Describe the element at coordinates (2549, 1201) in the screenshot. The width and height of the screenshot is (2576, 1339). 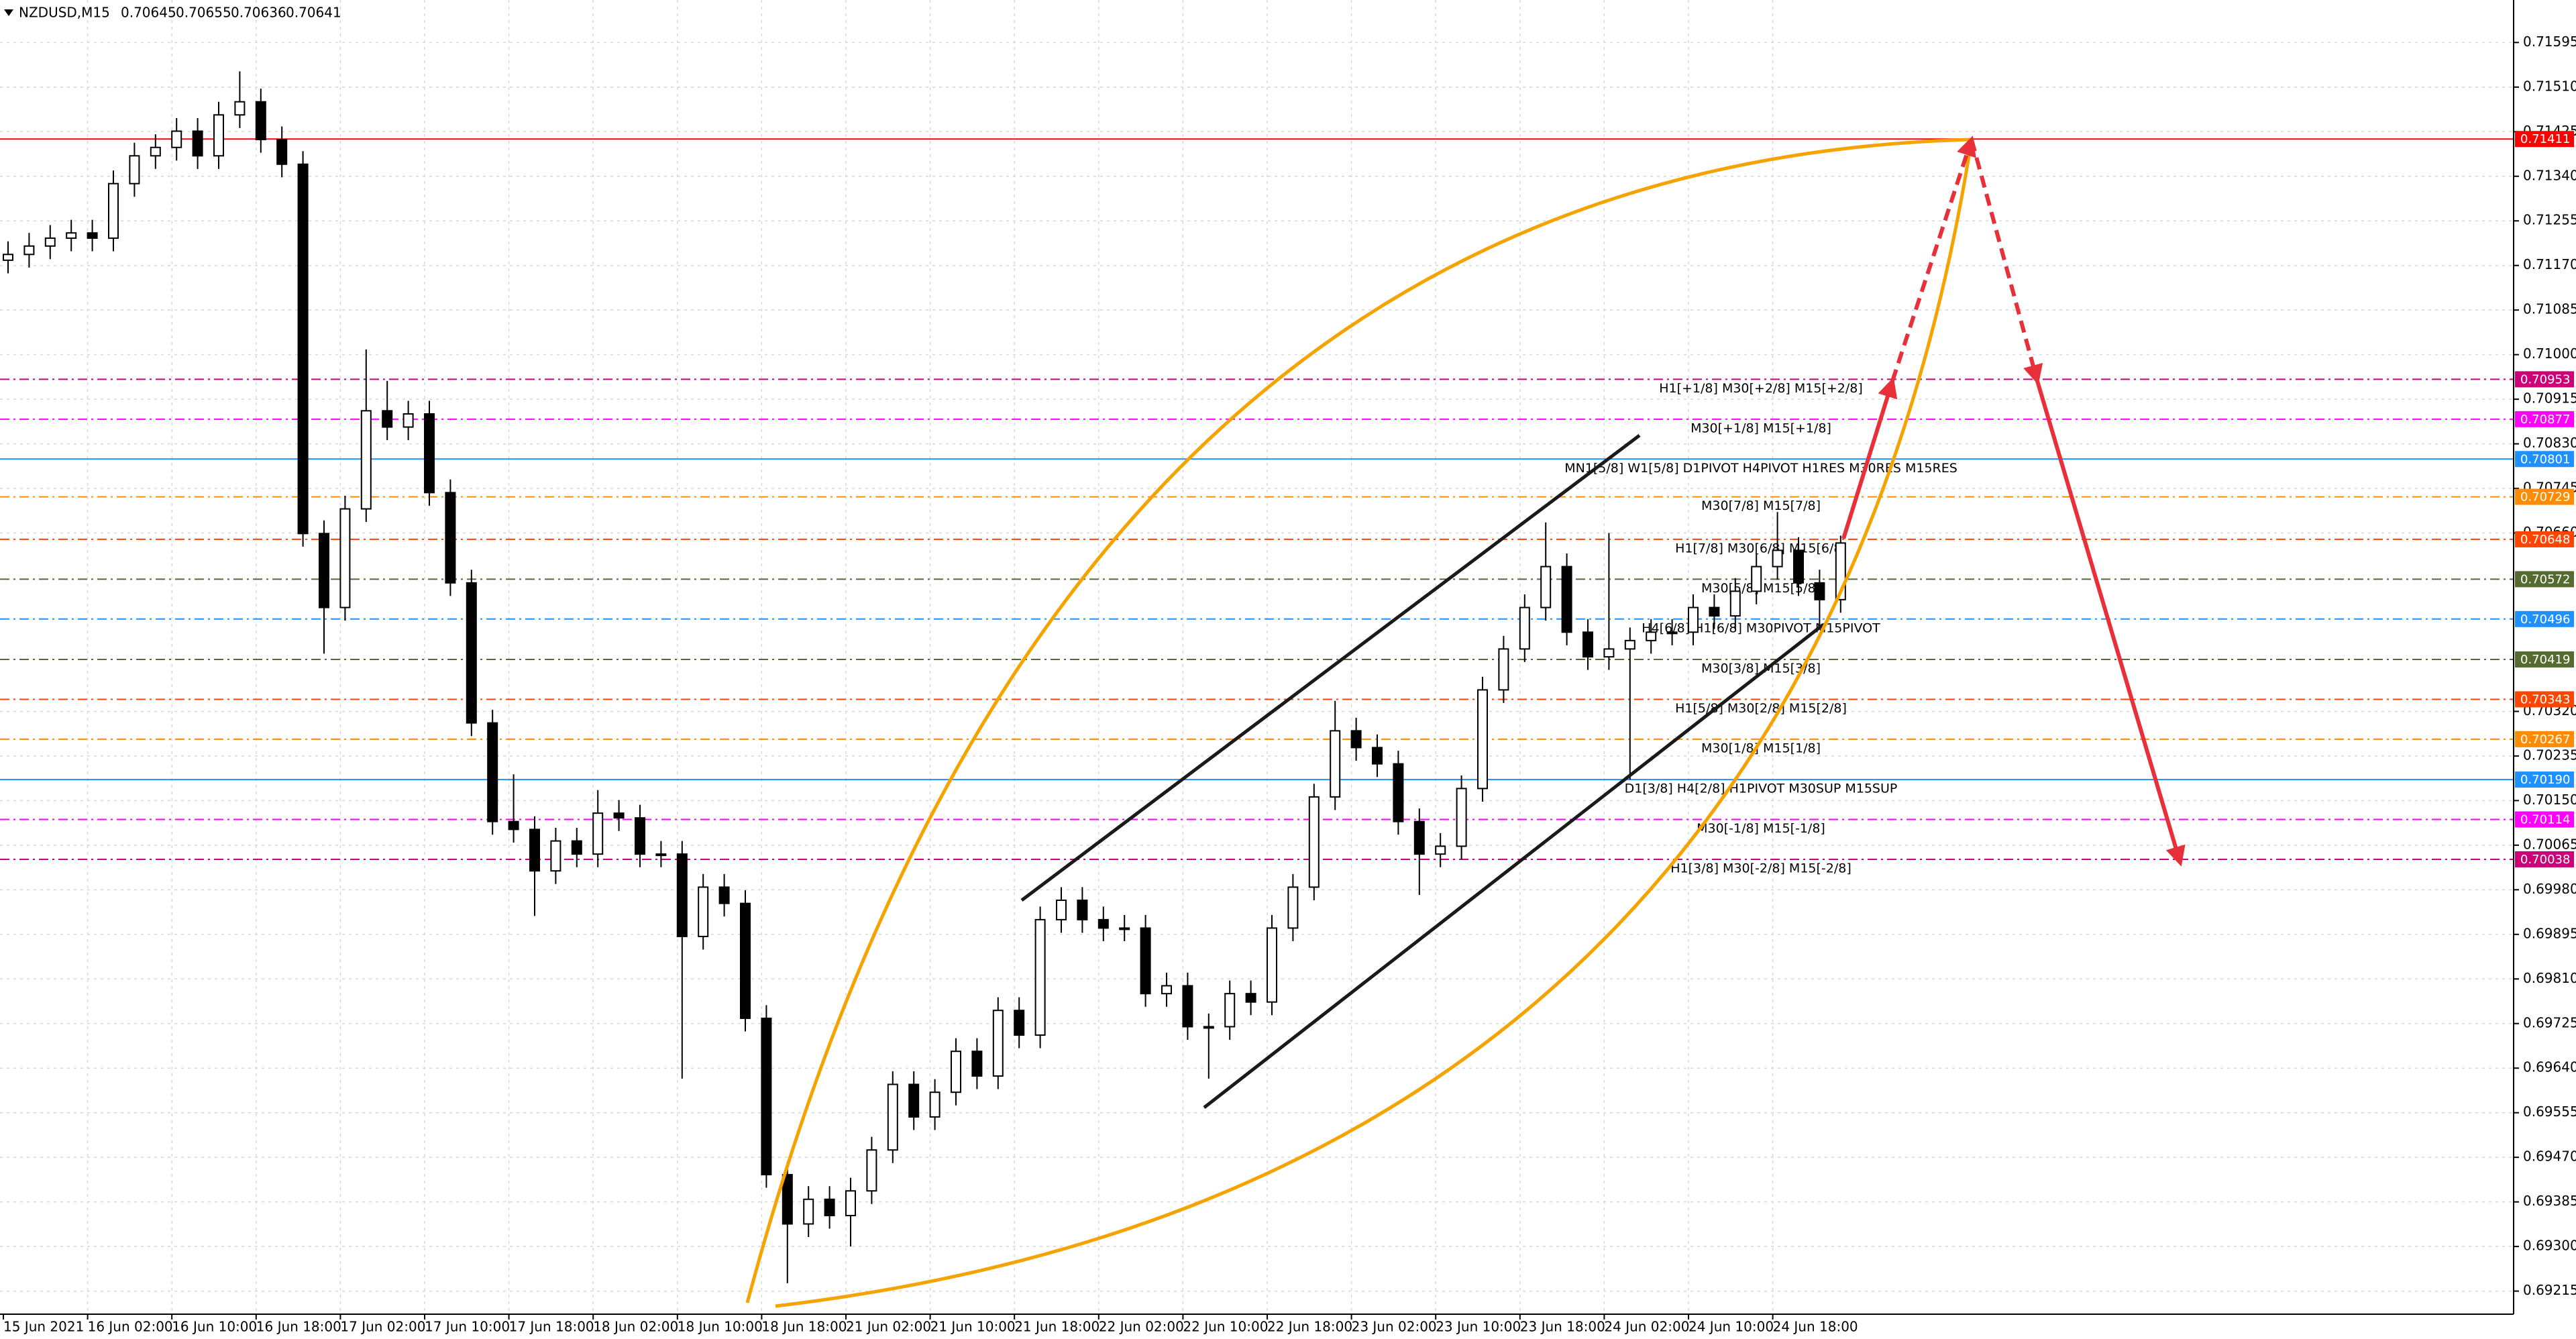
I see `y-tick-label: 0.69385` at that location.